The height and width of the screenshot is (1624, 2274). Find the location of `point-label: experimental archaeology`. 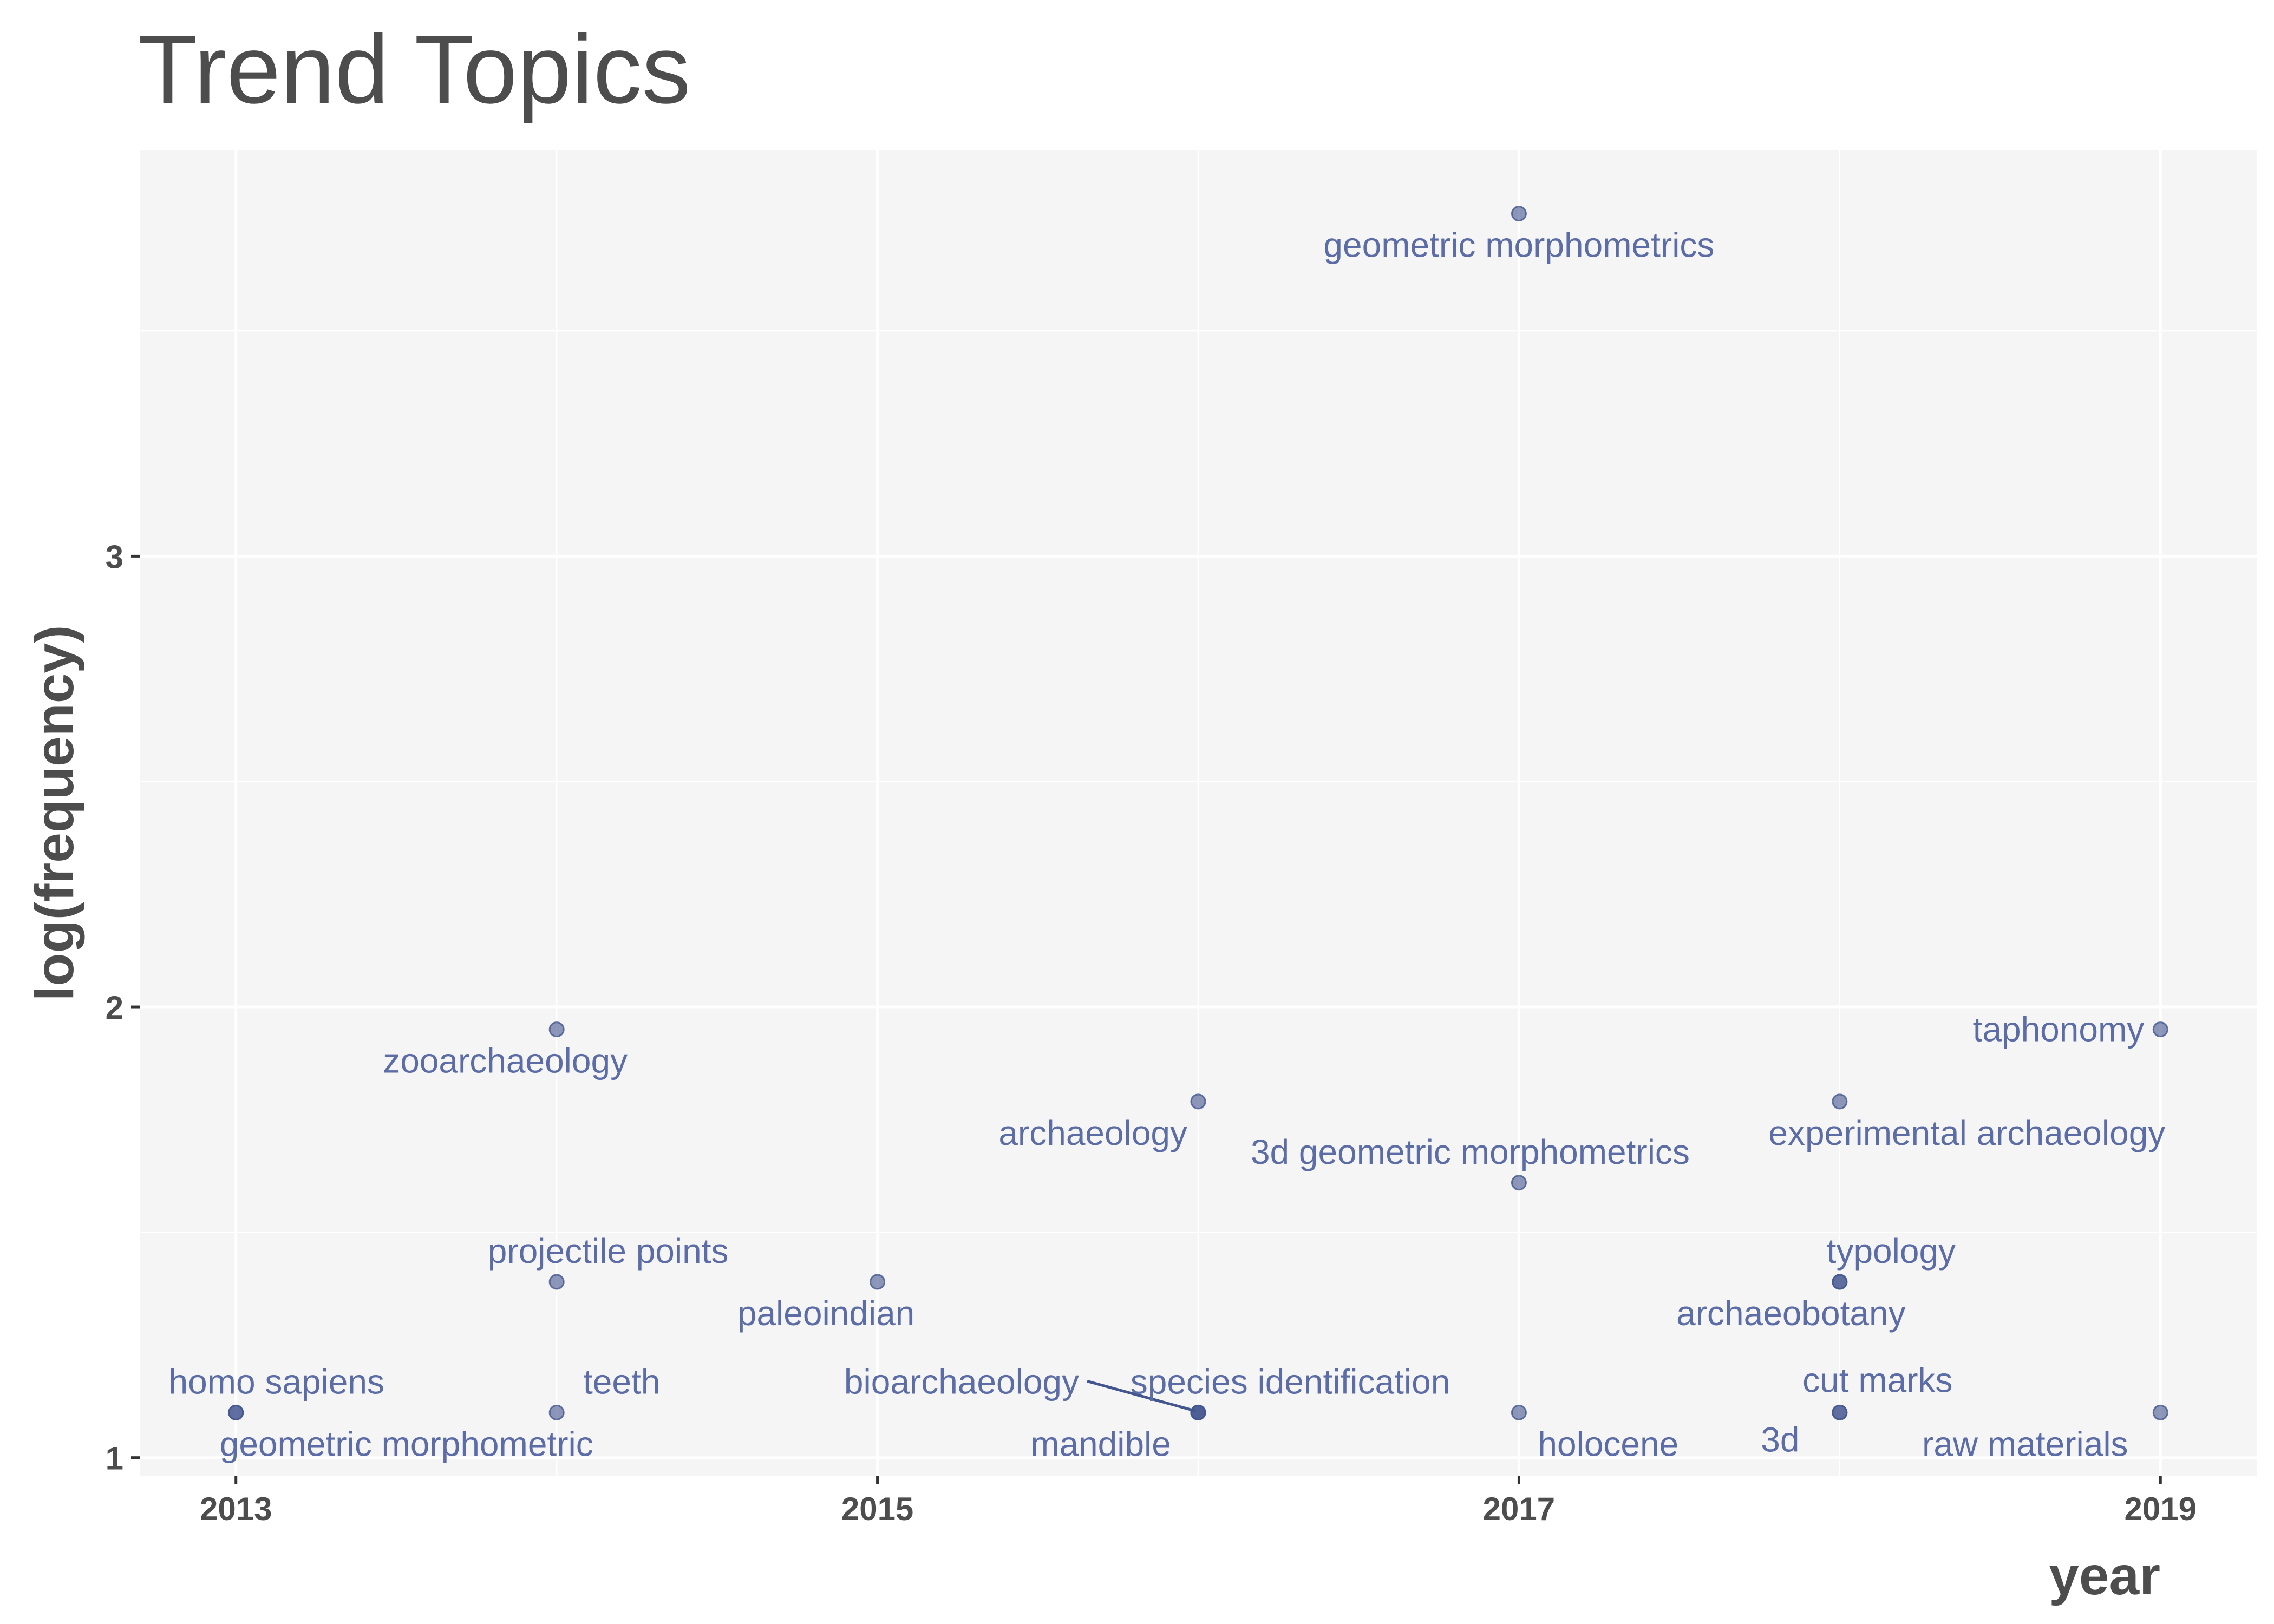

point-label: experimental archaeology is located at coordinates (1967, 1133).